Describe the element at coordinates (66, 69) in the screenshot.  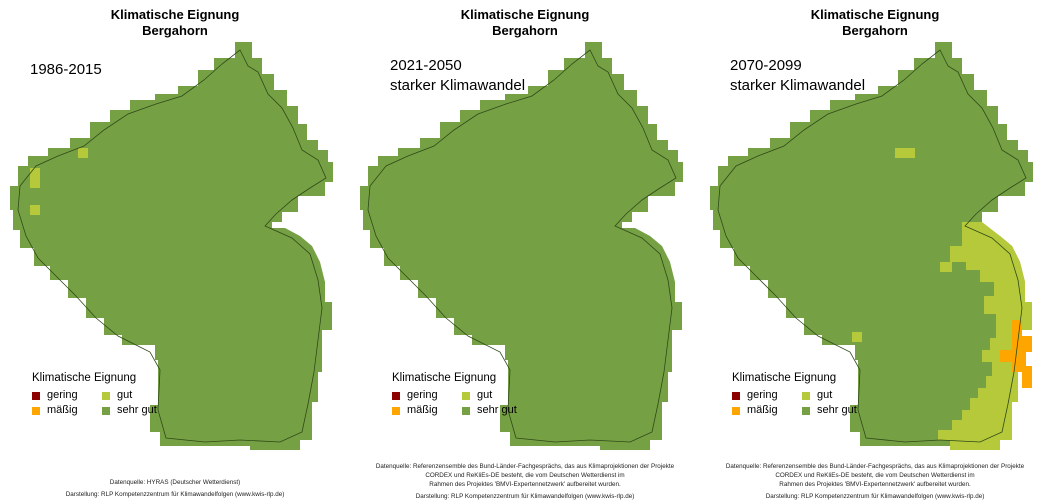
I see `period-label: 1986-2015` at that location.